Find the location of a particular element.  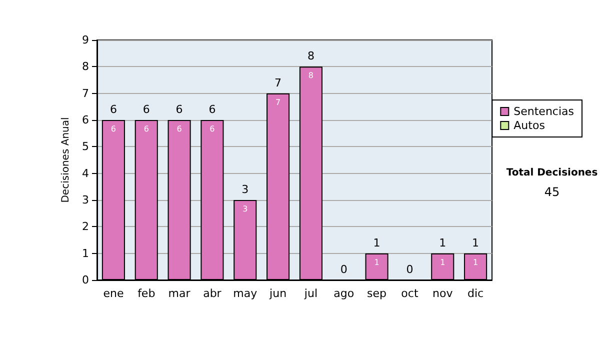

x-tick-label: ene is located at coordinates (113, 293).